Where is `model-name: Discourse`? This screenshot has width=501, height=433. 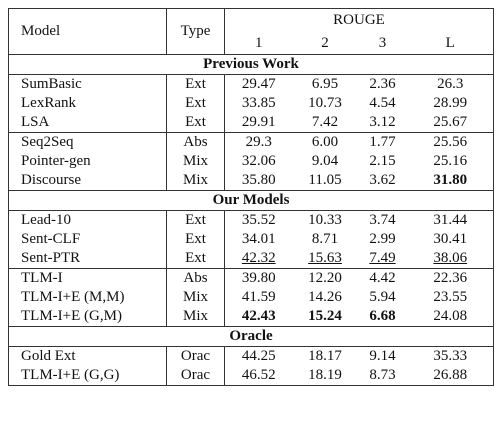
model-name: Discourse is located at coordinates (87, 181).